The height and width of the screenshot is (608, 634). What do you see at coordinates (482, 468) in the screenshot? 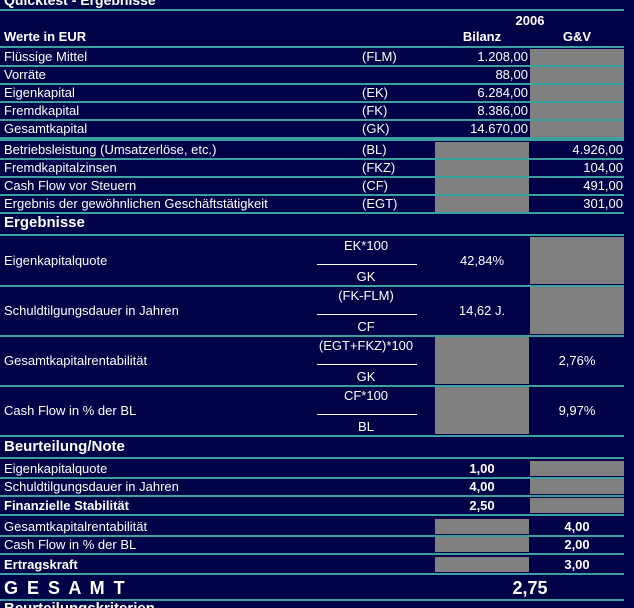
I see `bilanz-grade: 1,00` at bounding box center [482, 468].